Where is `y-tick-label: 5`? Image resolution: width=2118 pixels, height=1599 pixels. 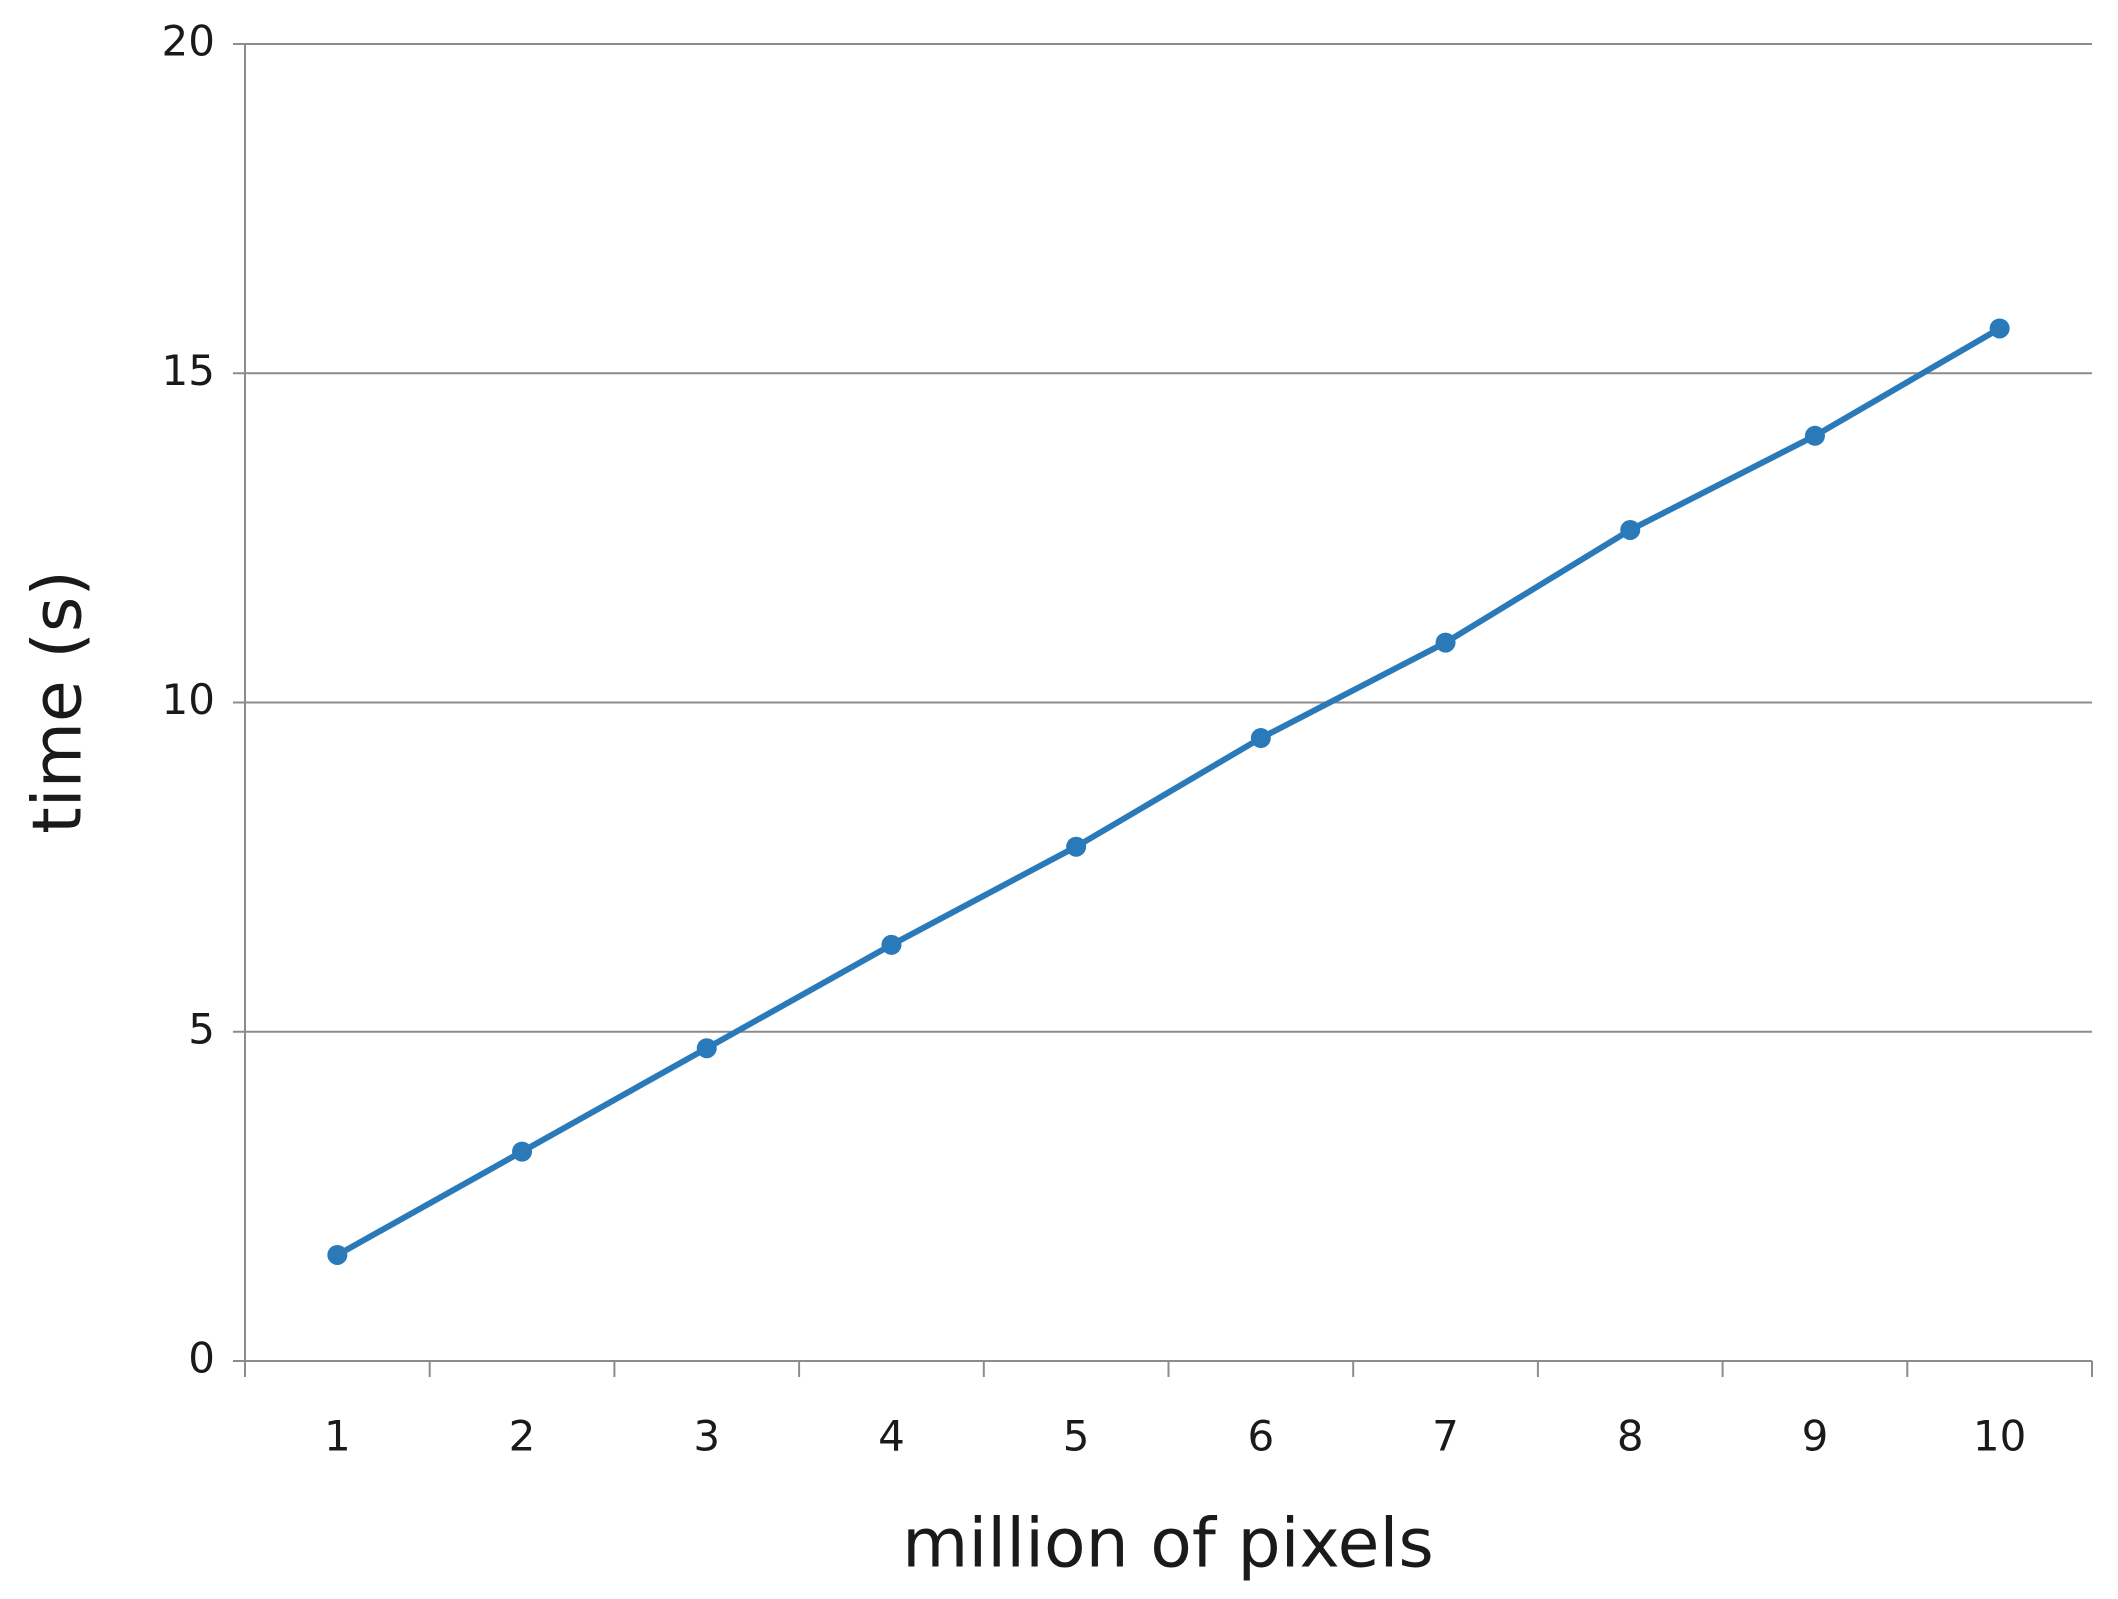
y-tick-label: 5 is located at coordinates (201, 1028).